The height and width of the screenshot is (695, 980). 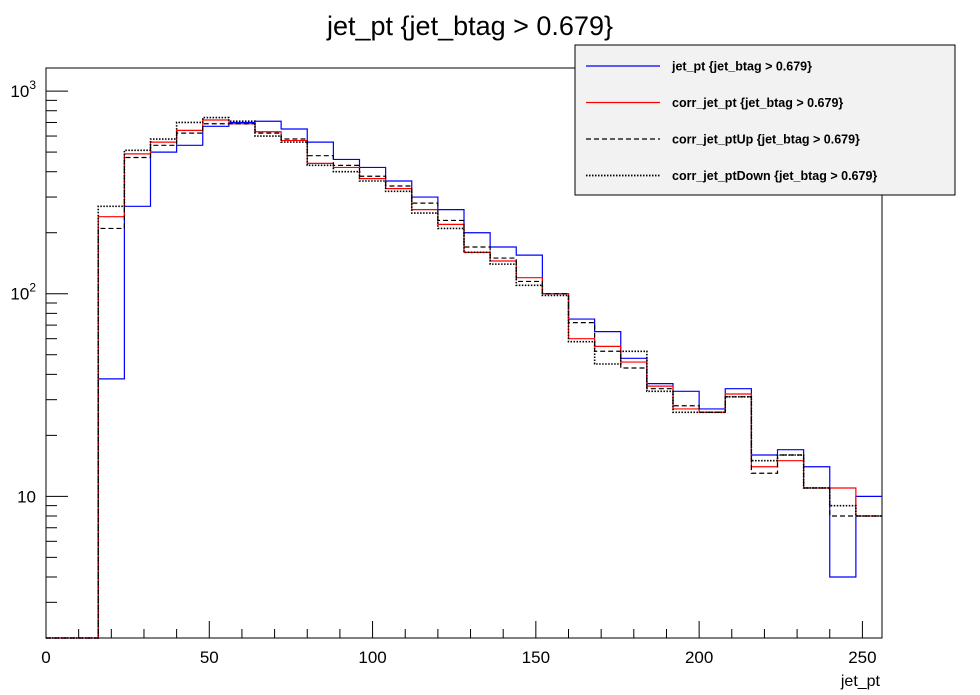 What do you see at coordinates (45, 657) in the screenshot?
I see `x-tick-label: 0` at bounding box center [45, 657].